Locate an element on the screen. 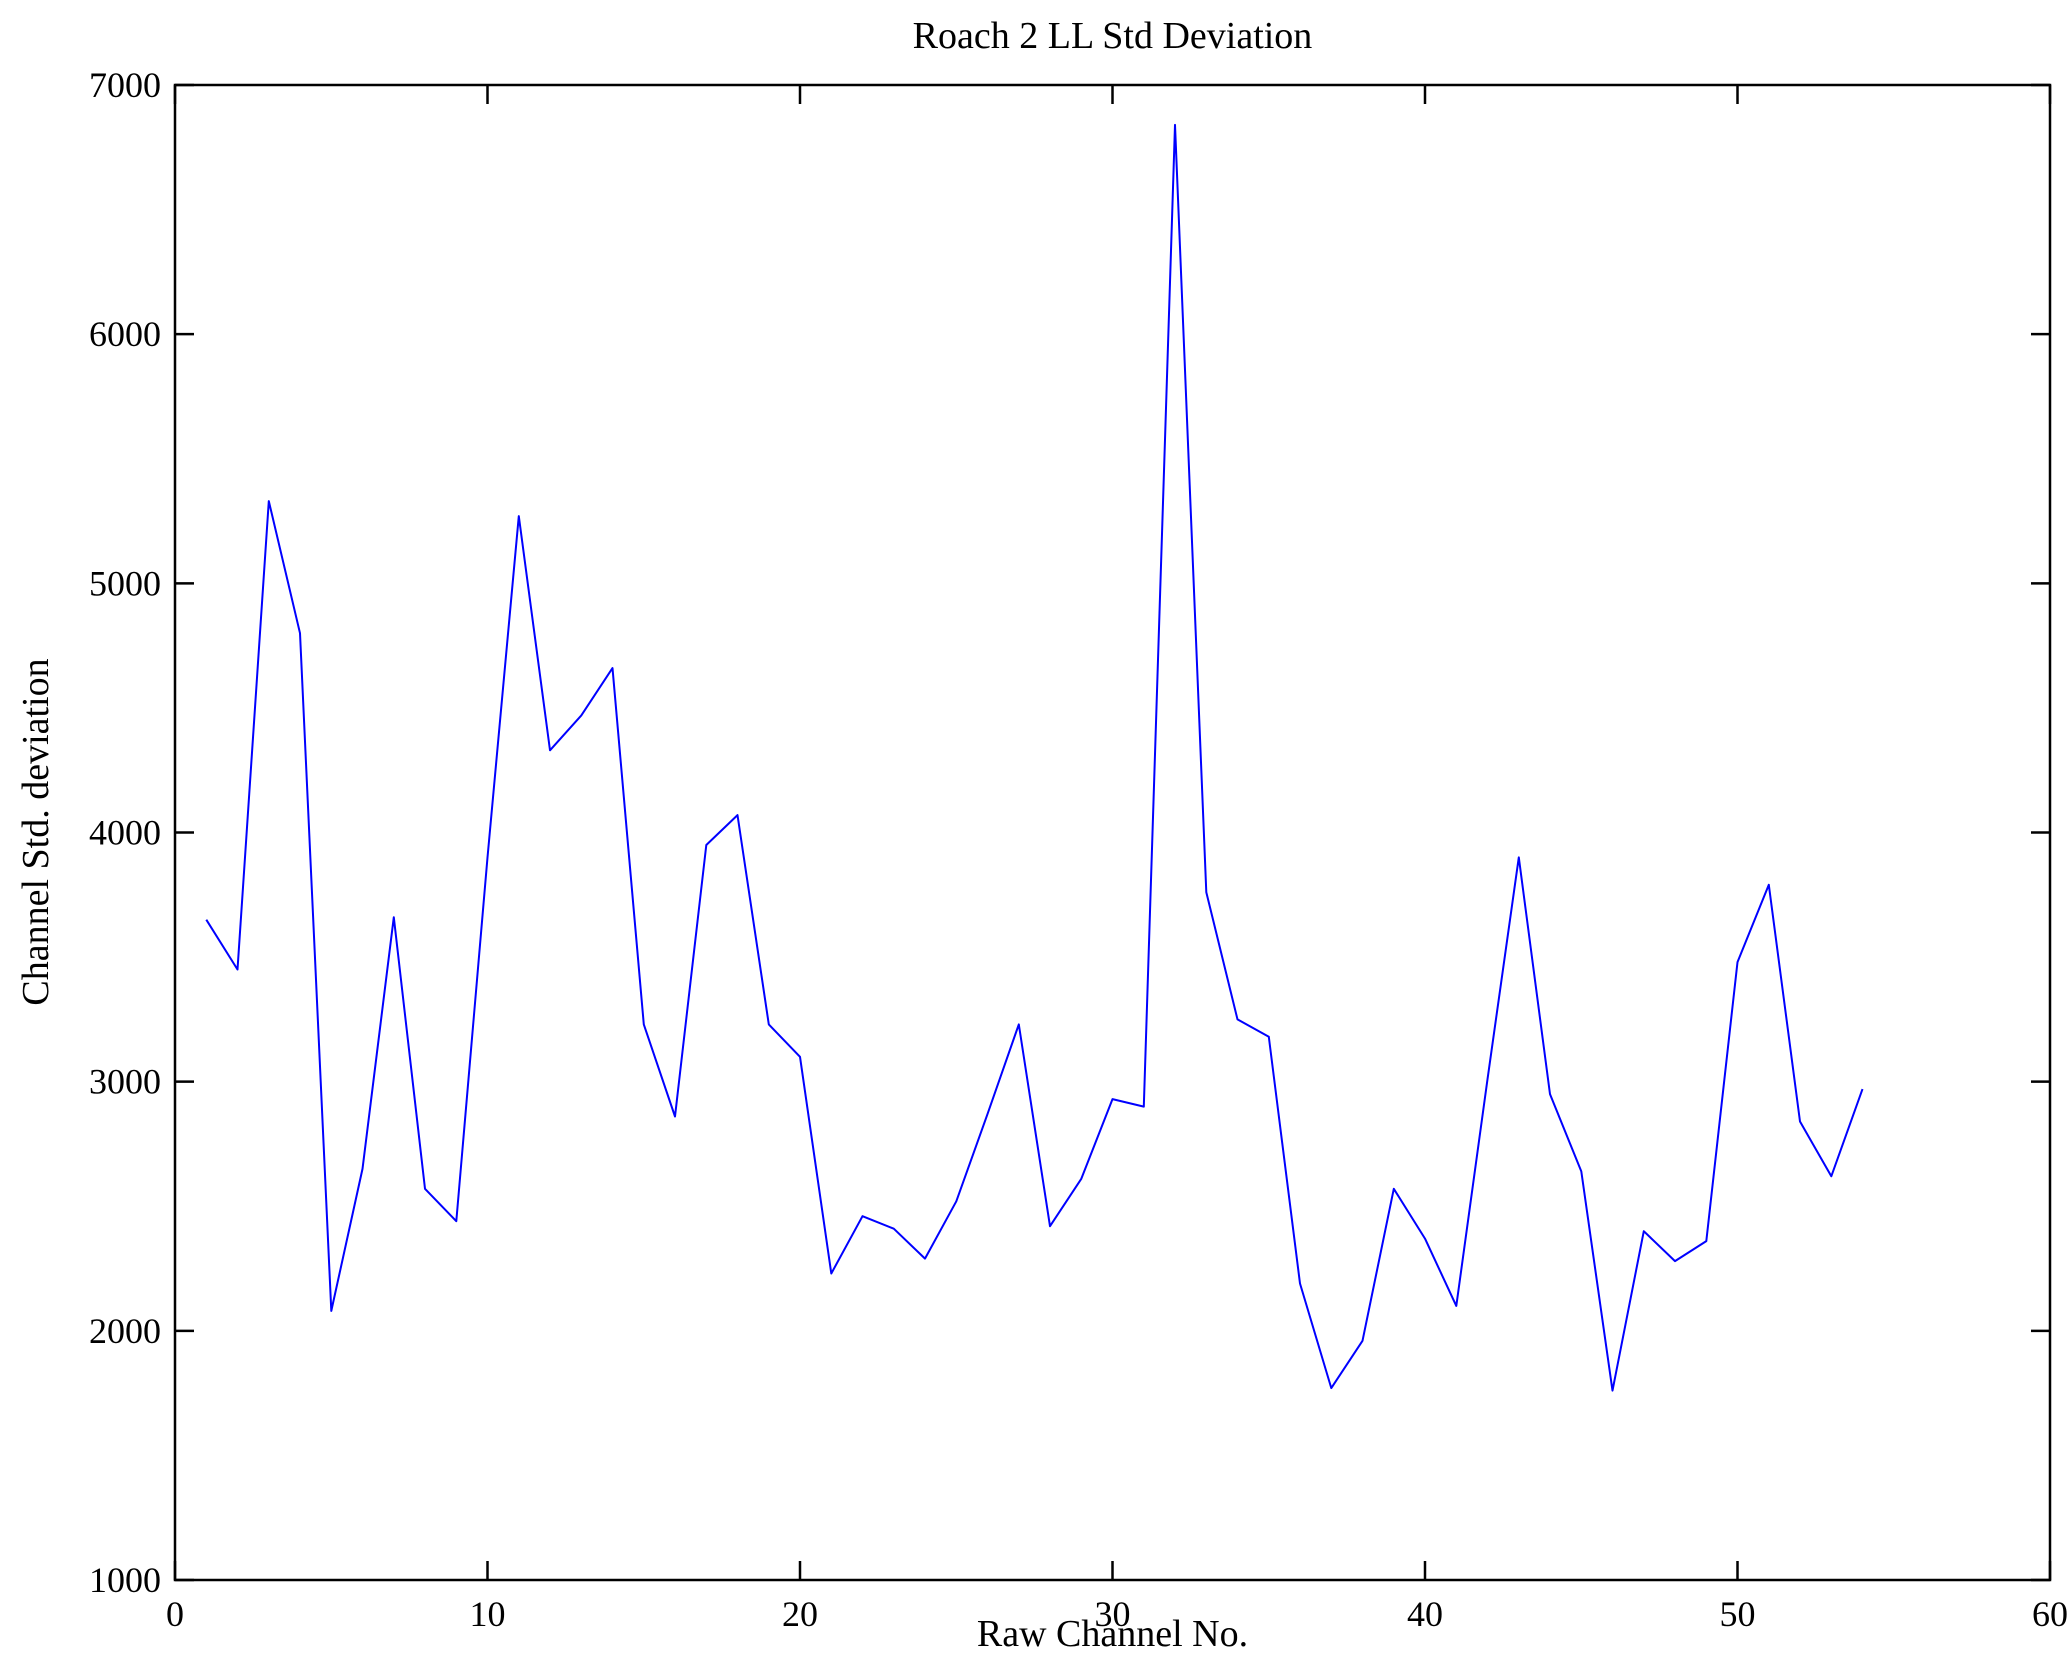  y-tick-label: 2000 is located at coordinates (125, 1331).